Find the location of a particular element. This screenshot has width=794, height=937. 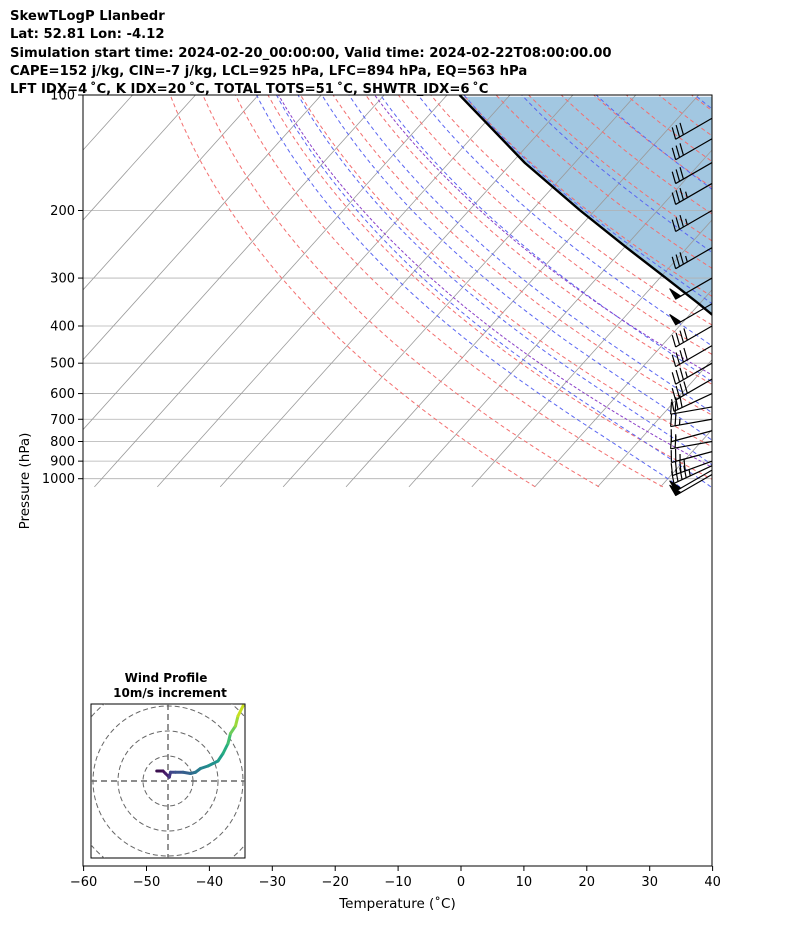

x-tick-label: 40 is located at coordinates (712, 882).